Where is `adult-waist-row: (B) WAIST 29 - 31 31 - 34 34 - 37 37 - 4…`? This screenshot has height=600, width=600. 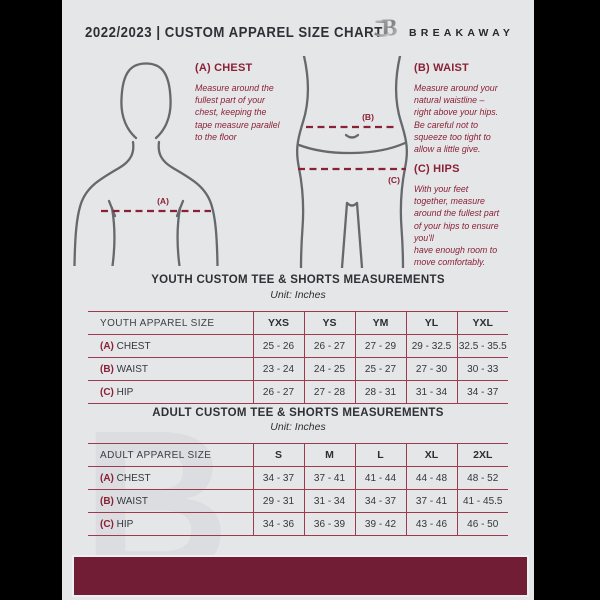 adult-waist-row: (B) WAIST 29 - 31 31 - 34 34 - 37 37 - 4… is located at coordinates (298, 501).